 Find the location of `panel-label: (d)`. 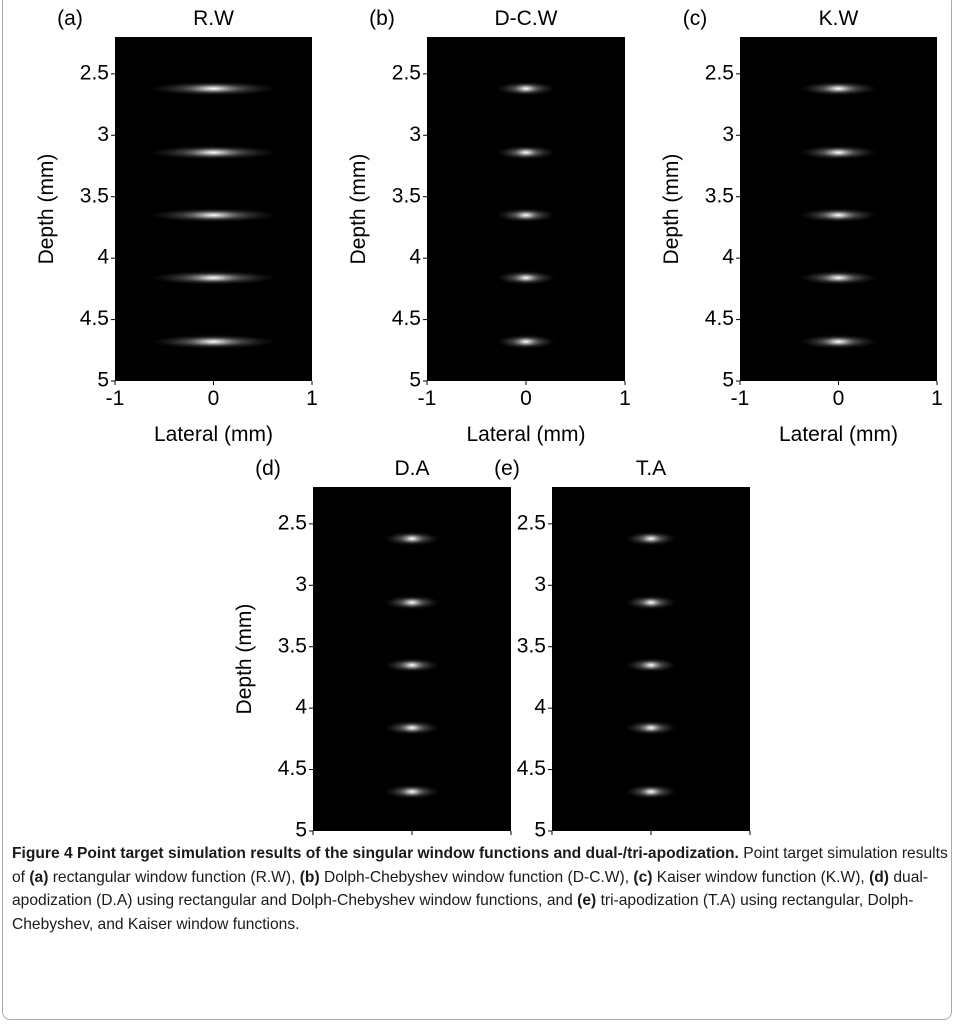

panel-label: (d) is located at coordinates (268, 468).